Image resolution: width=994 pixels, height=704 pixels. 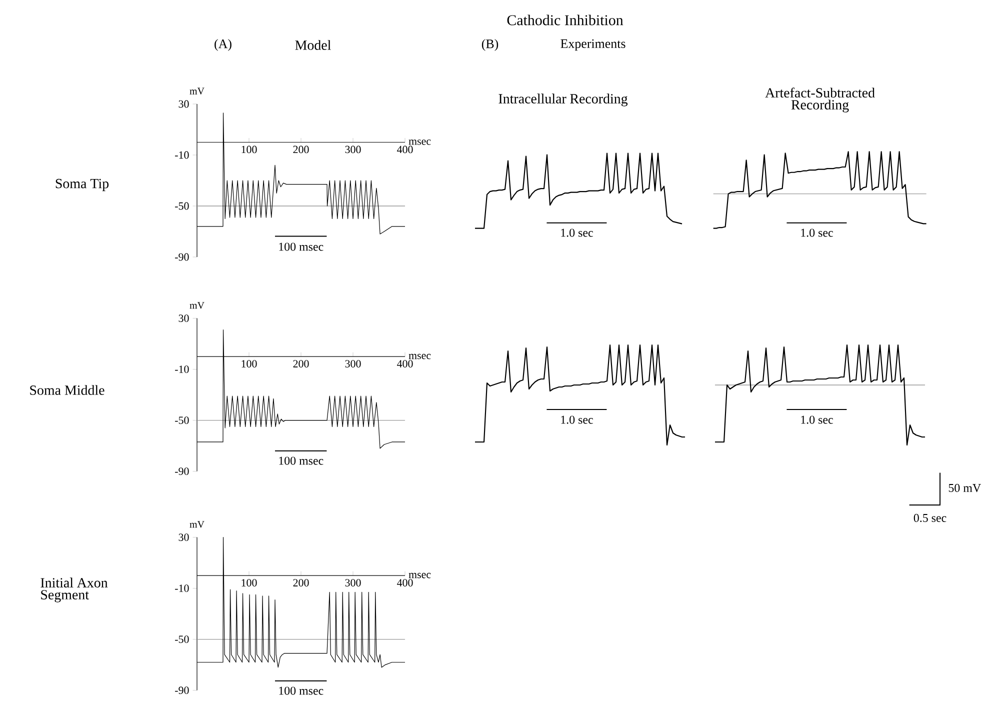 I want to click on text: Cathodic Inhibition, so click(x=565, y=20).